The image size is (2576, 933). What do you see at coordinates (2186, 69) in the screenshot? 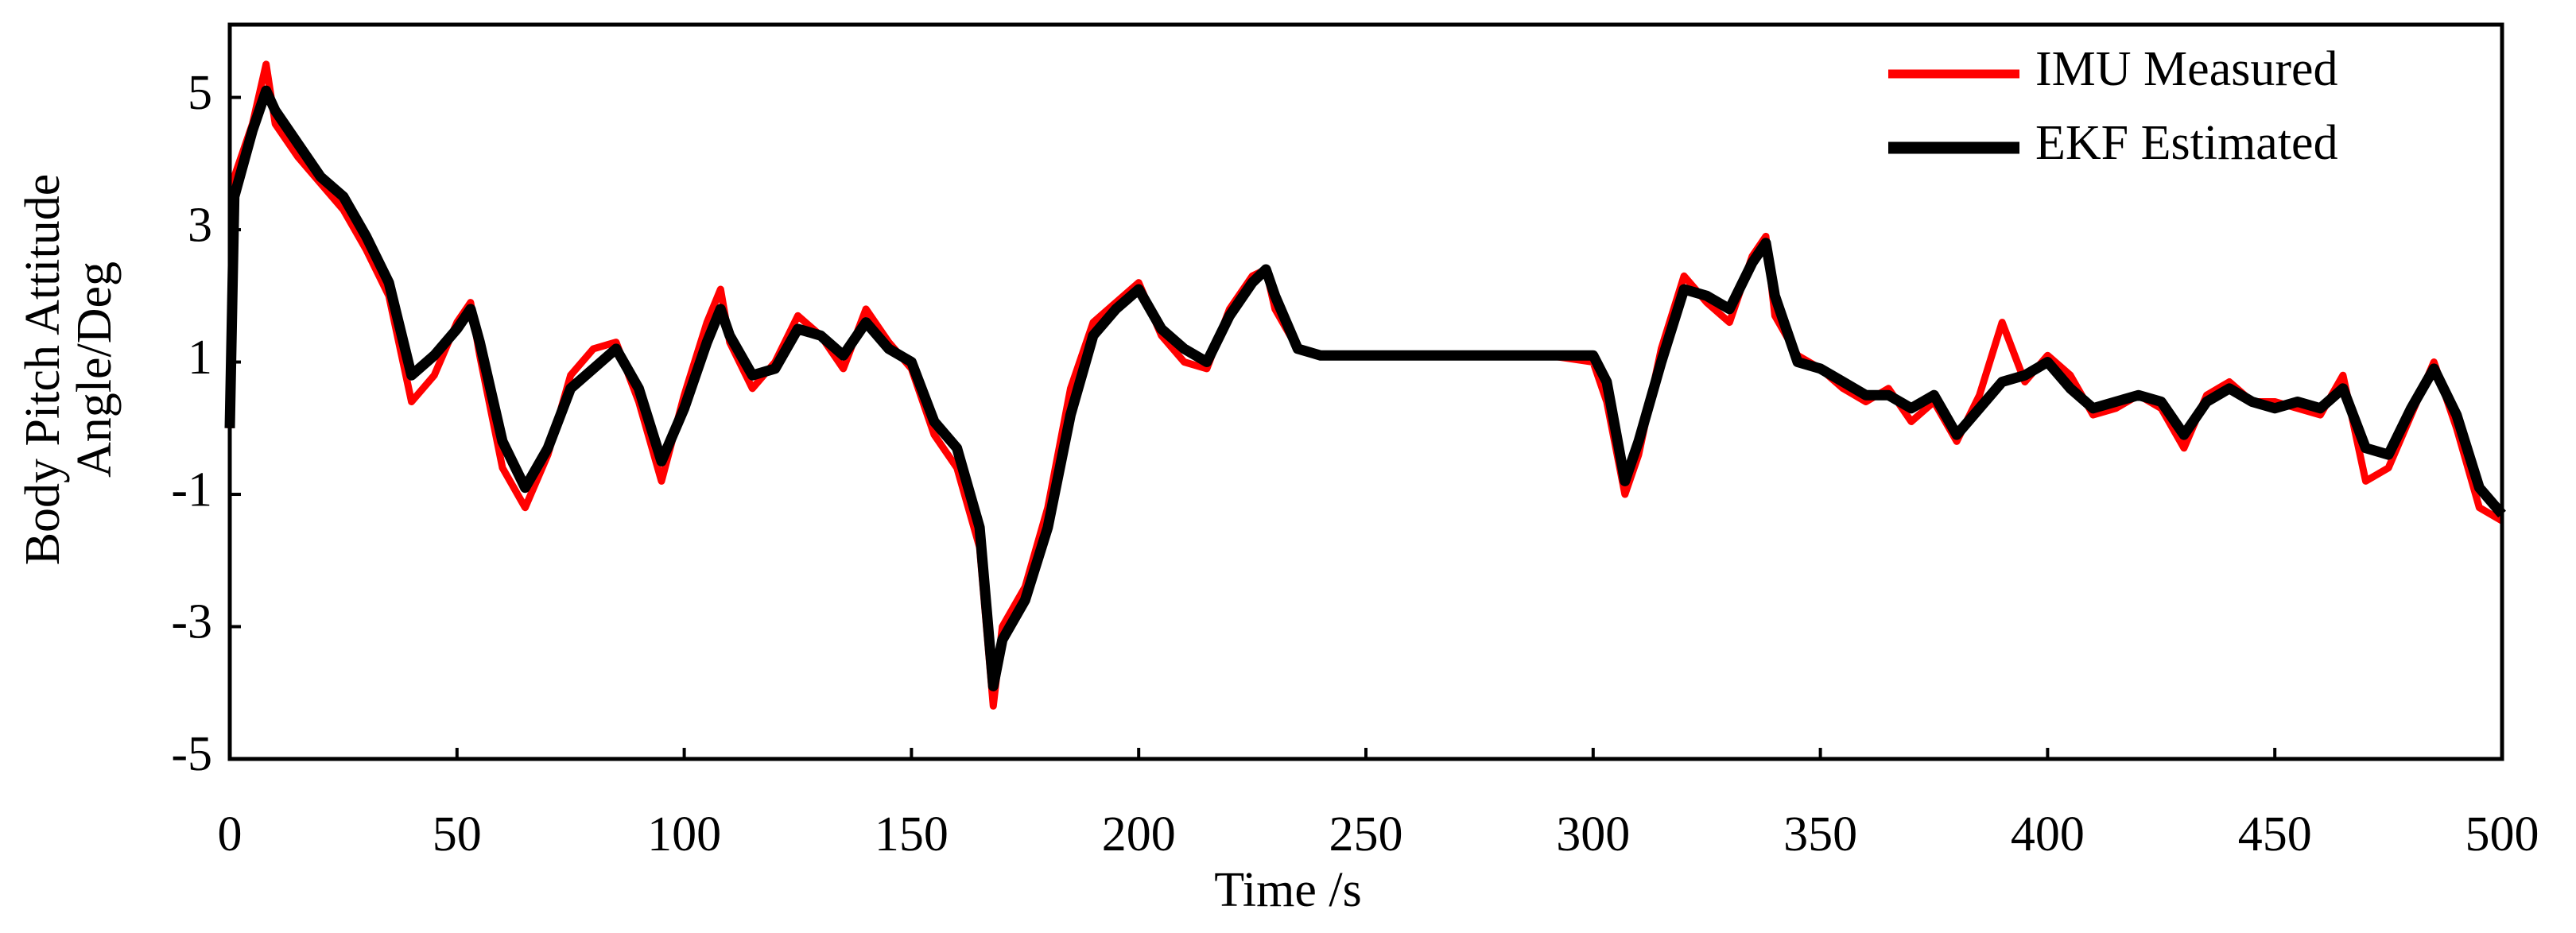
I see `legend-label: IMU Measured` at bounding box center [2186, 69].